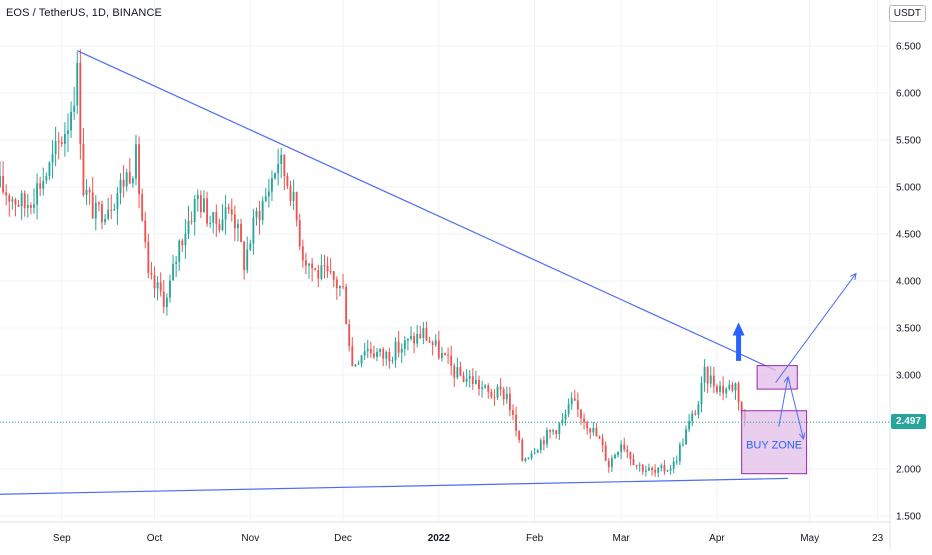 The height and width of the screenshot is (555, 932). What do you see at coordinates (250, 538) in the screenshot?
I see `x-tick-label: Nov` at bounding box center [250, 538].